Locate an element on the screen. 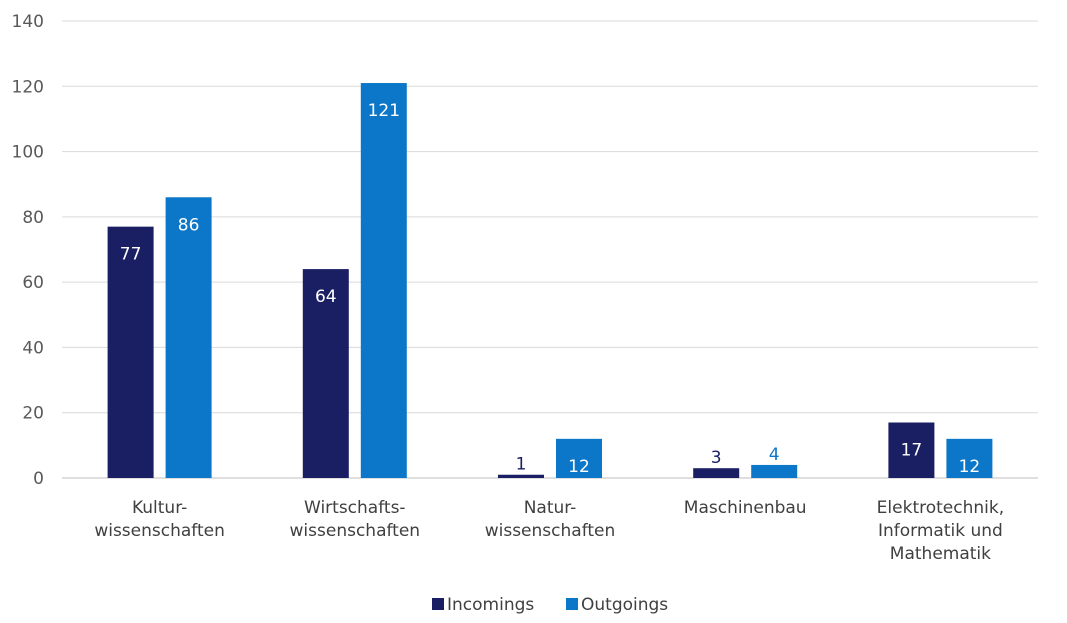 The height and width of the screenshot is (623, 1067). data-label: 121 is located at coordinates (384, 111).